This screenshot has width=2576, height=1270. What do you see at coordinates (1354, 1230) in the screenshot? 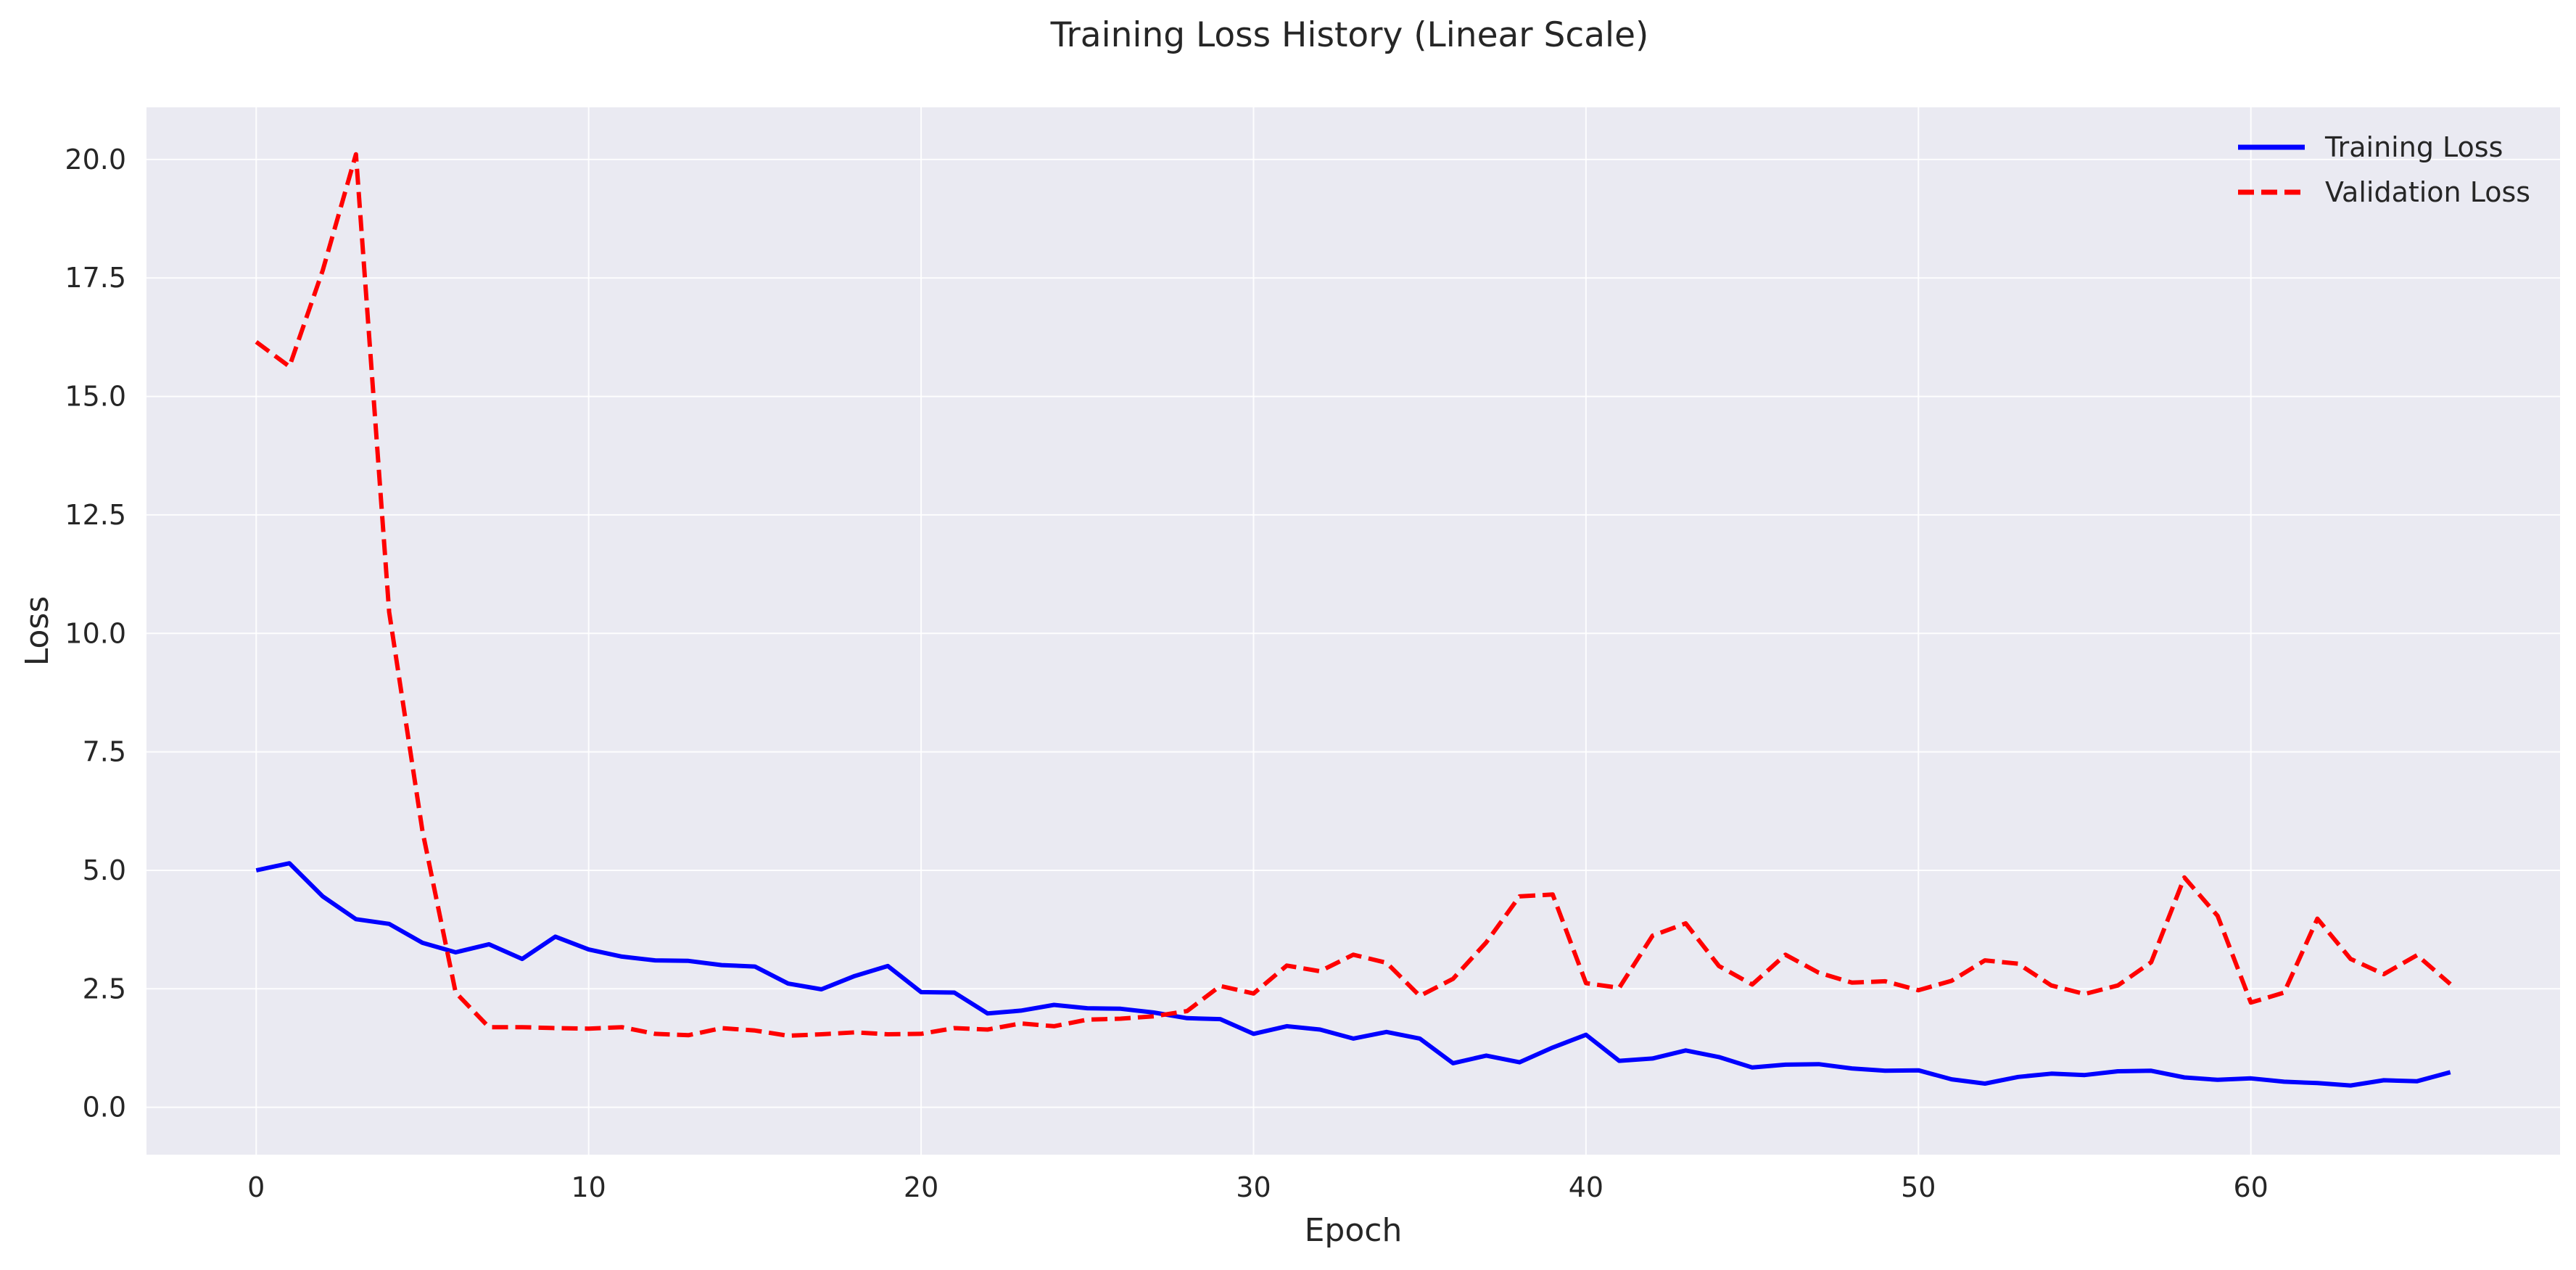
I see `x-axis-label: Epoch` at bounding box center [1354, 1230].